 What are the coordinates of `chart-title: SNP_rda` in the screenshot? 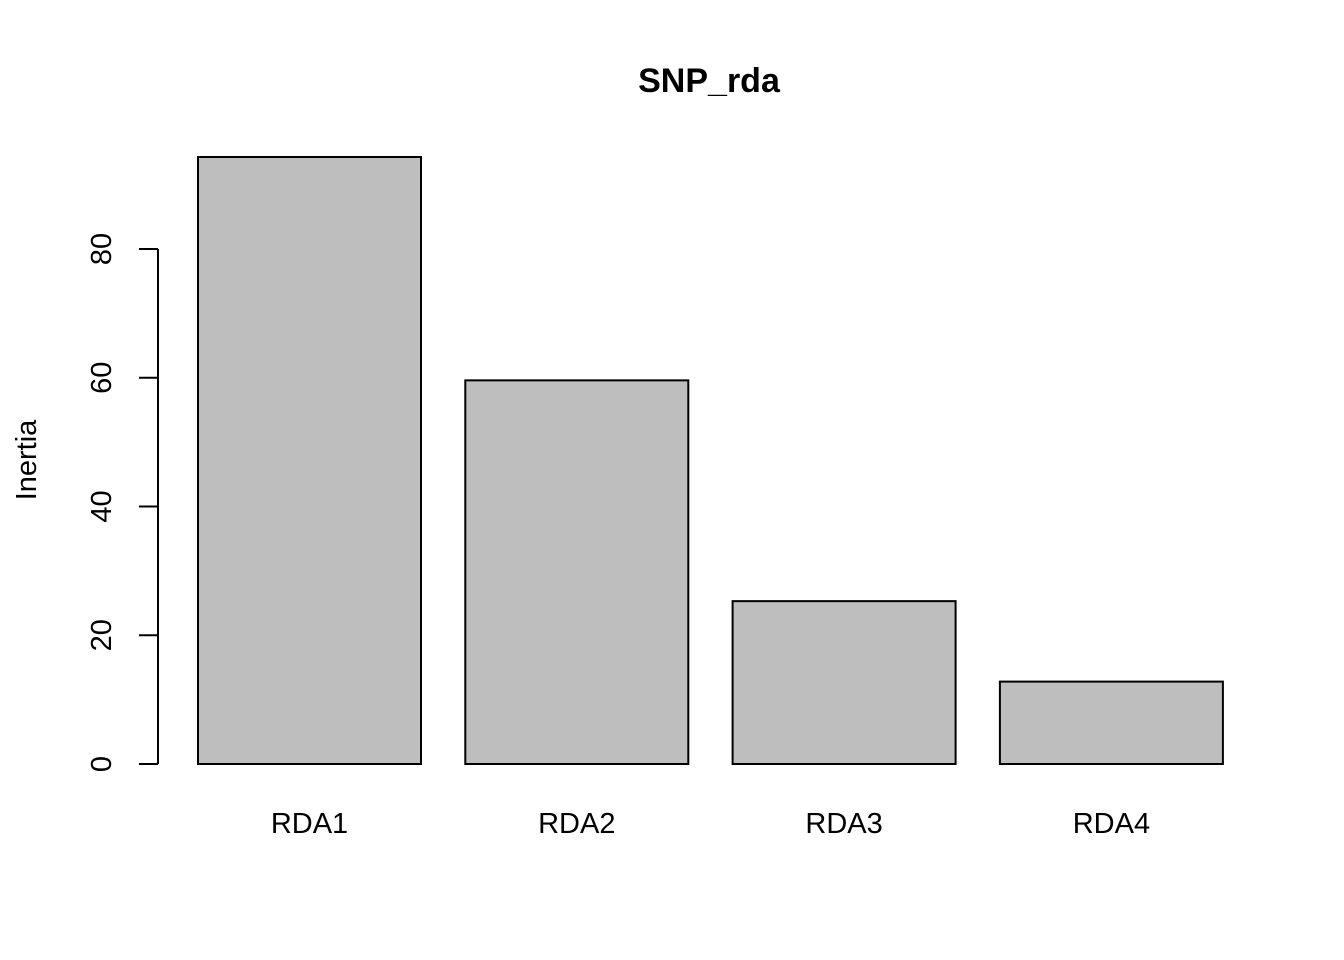 It's located at (709, 81).